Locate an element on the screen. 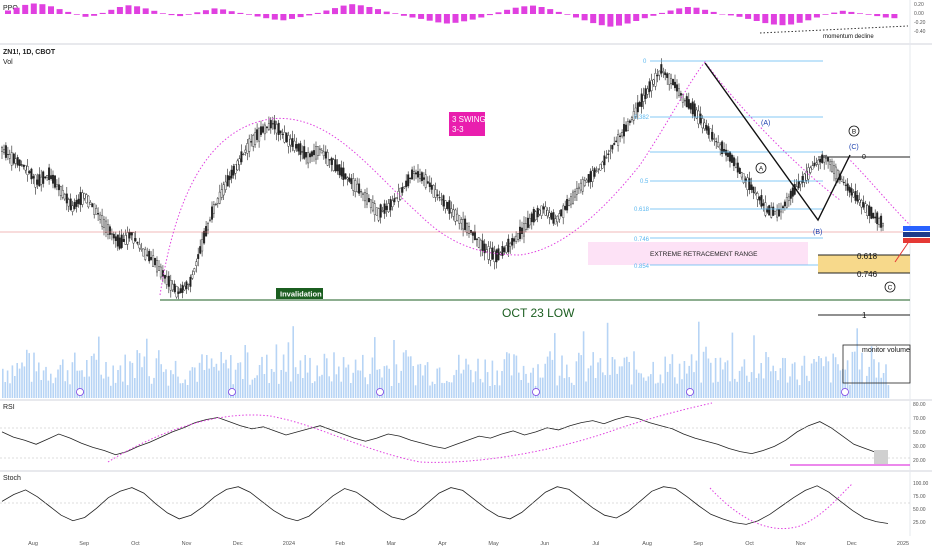 This screenshot has width=932, height=550. wave-C-circle is located at coordinates (890, 287).